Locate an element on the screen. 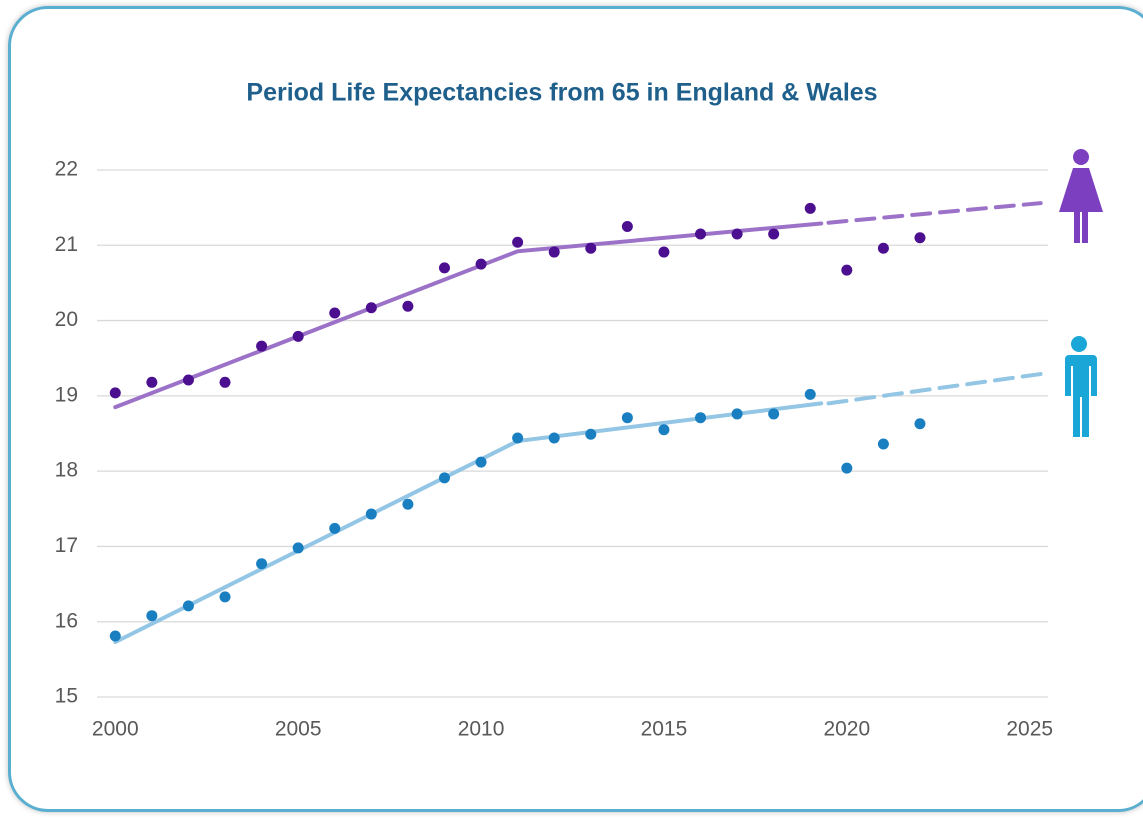 Image resolution: width=1143 pixels, height=819 pixels. y-tick-label: 21 is located at coordinates (66, 244).